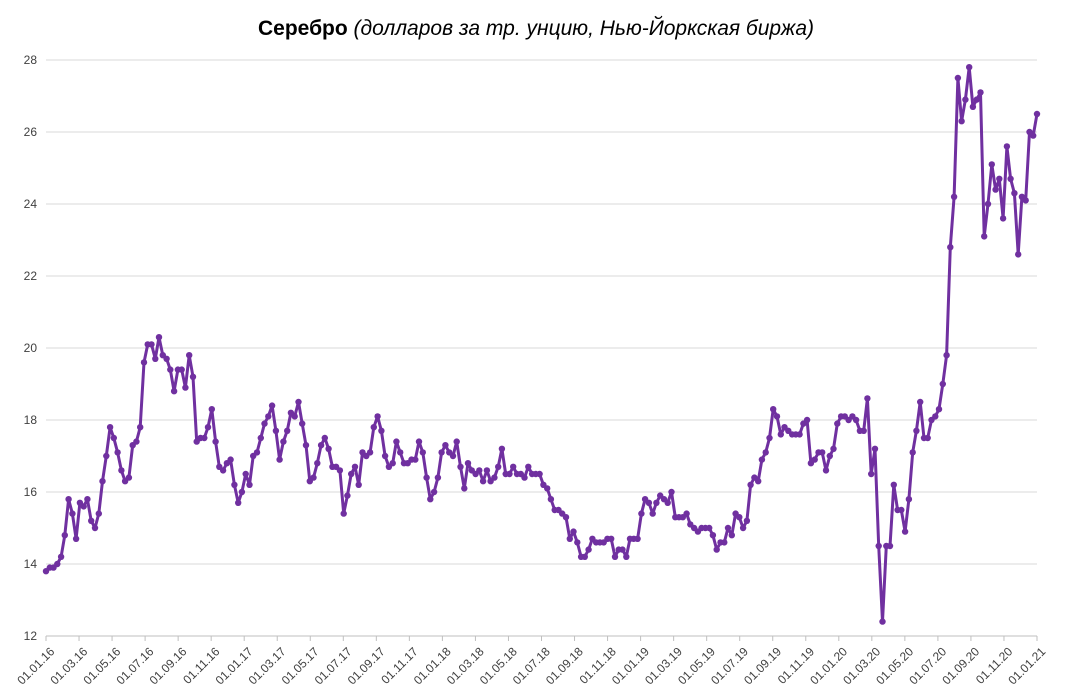  What do you see at coordinates (31, 420) in the screenshot?
I see `y-tick-label: 18` at bounding box center [31, 420].